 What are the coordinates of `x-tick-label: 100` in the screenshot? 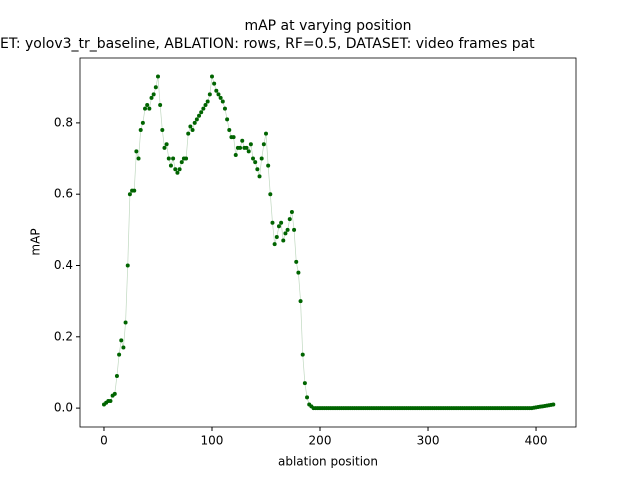 It's located at (212, 441).